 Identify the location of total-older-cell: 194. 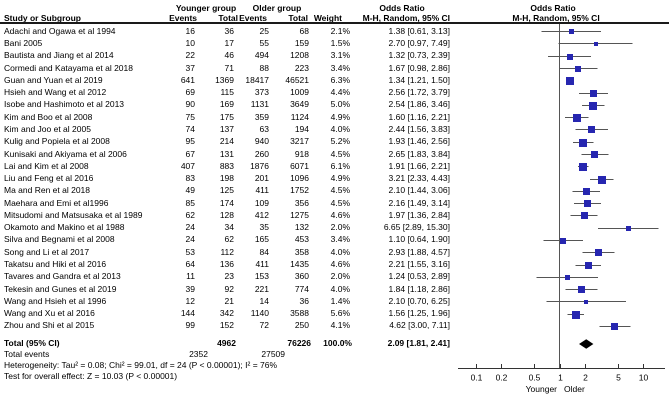
(301, 129).